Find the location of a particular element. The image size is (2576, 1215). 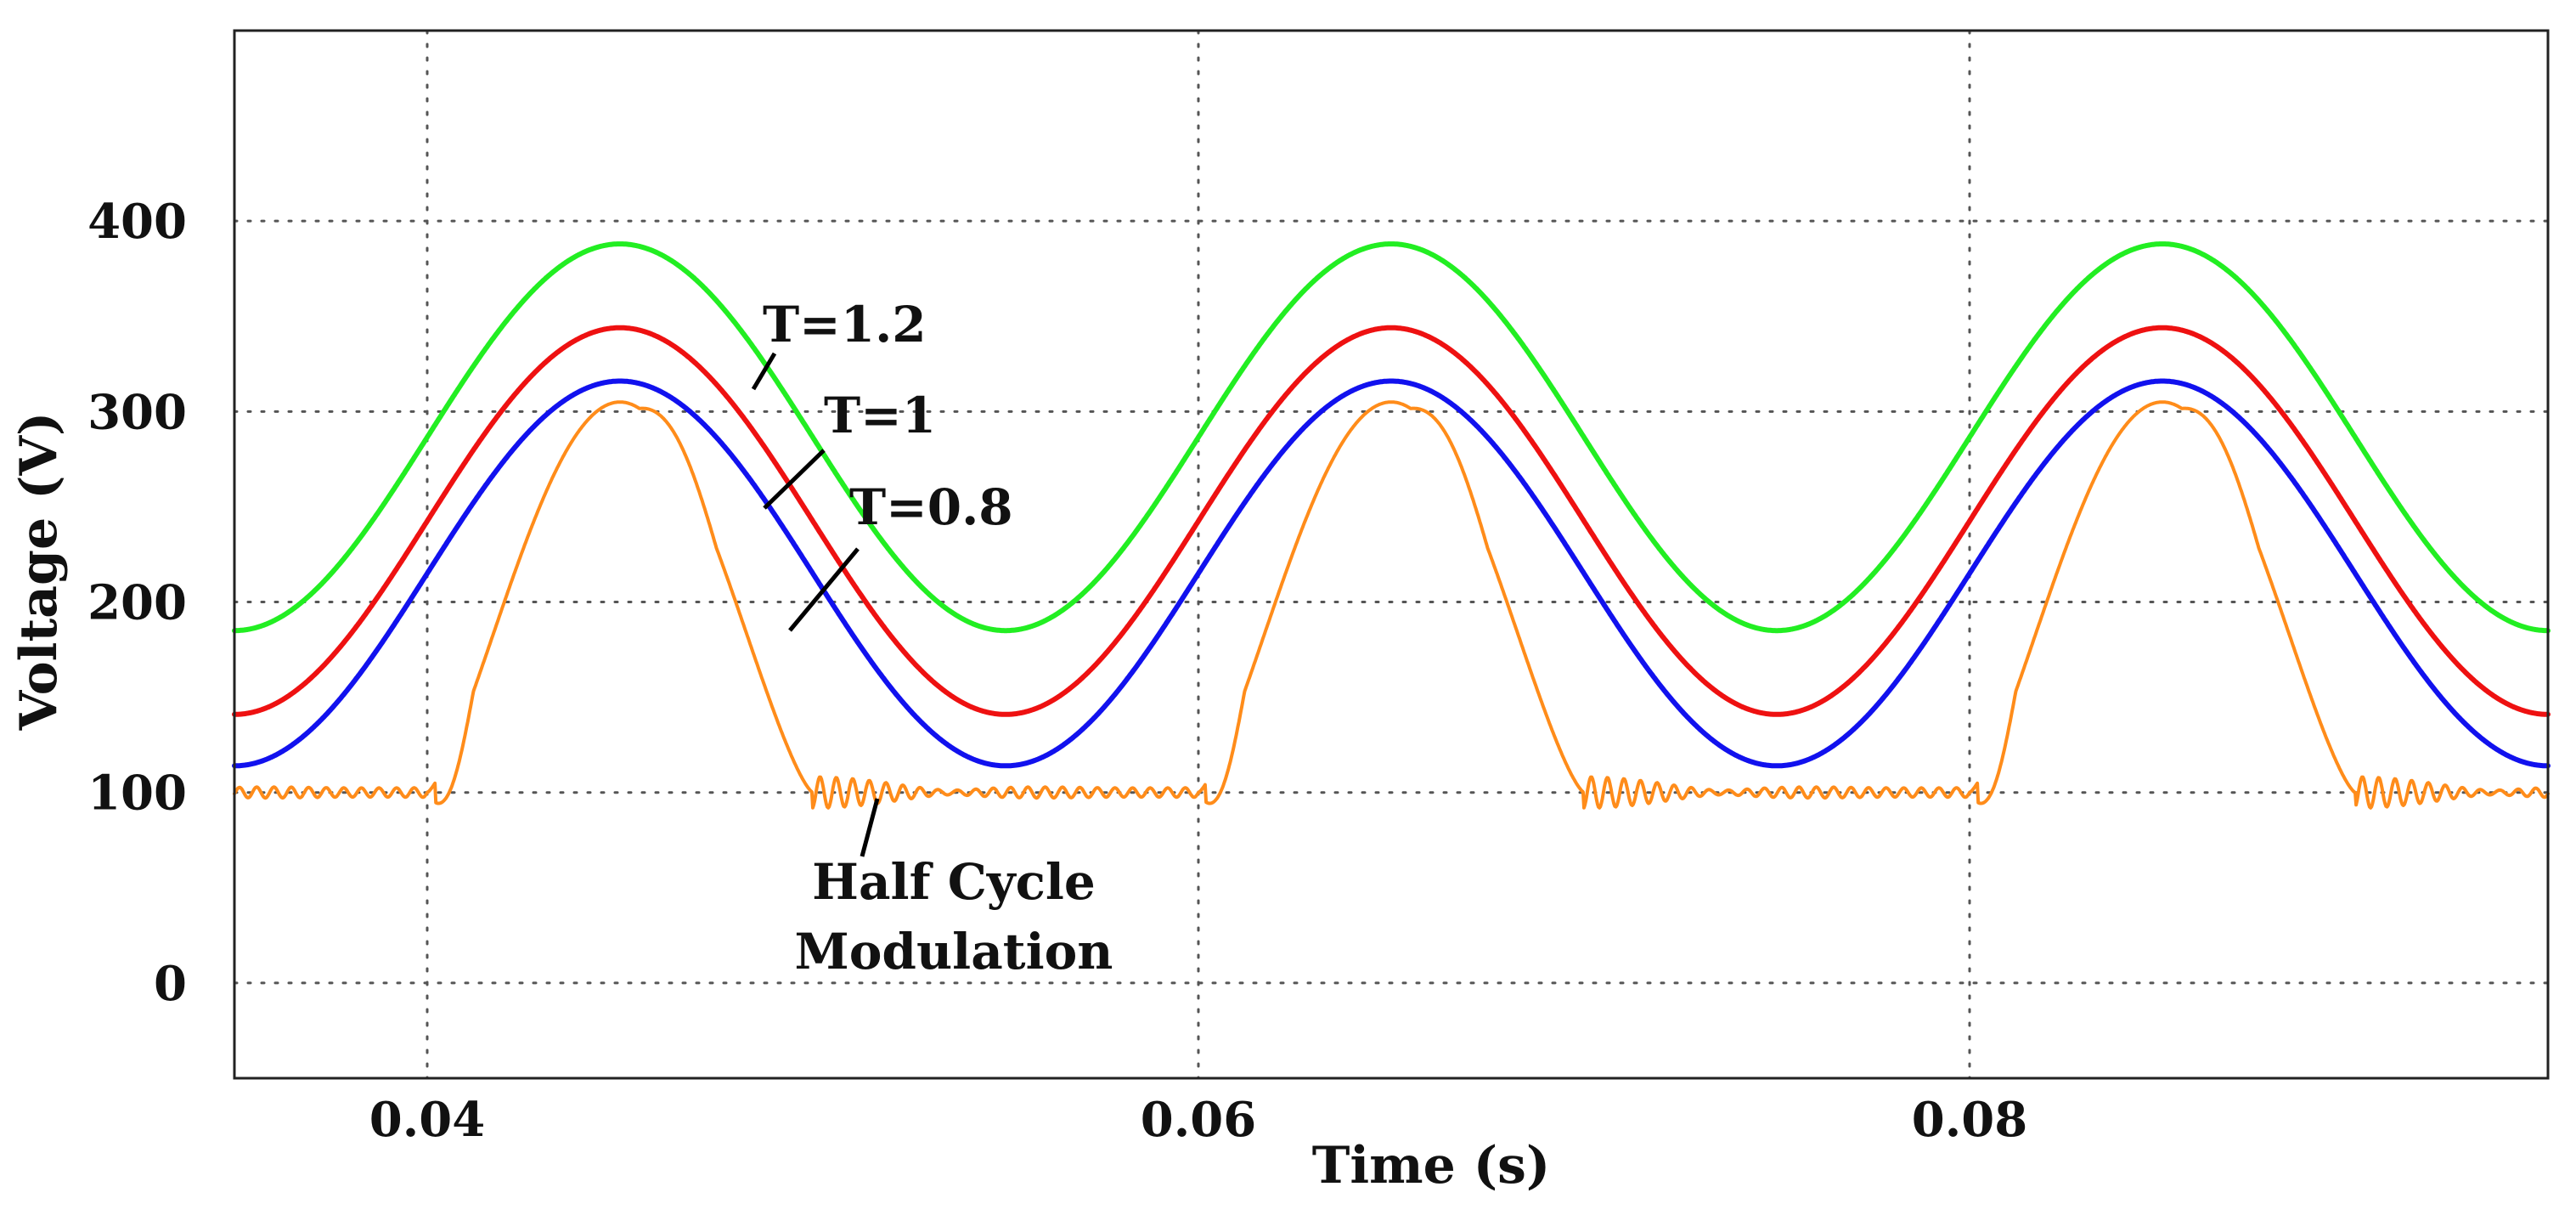

y-tick-label: 100 is located at coordinates (137, 794).